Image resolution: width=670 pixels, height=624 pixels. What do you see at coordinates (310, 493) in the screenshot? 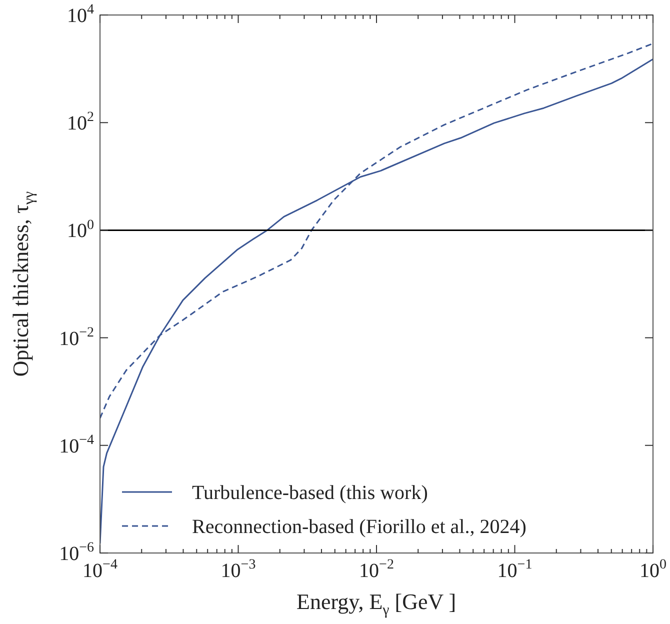
I see `legend-label: Turbulence-based (this work)` at bounding box center [310, 493].